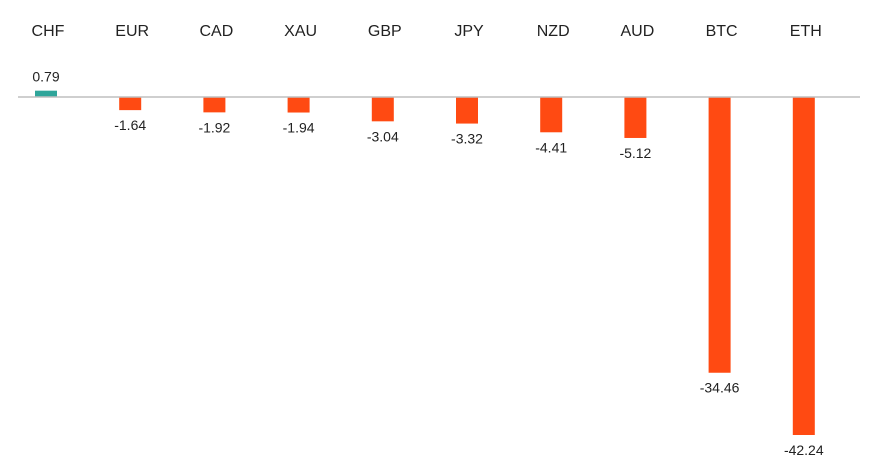  Describe the element at coordinates (130, 125) in the screenshot. I see `value-label-eur: -1.64` at that location.